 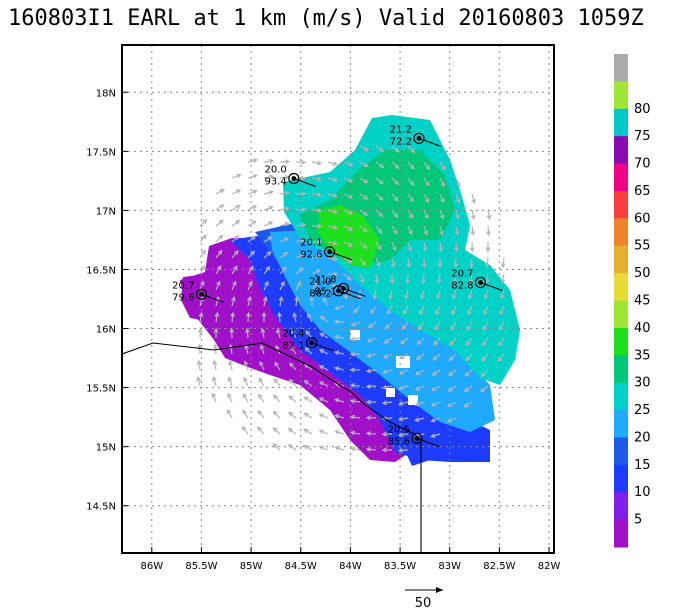 I want to click on colorbar-label-20: 20, so click(x=642, y=437).